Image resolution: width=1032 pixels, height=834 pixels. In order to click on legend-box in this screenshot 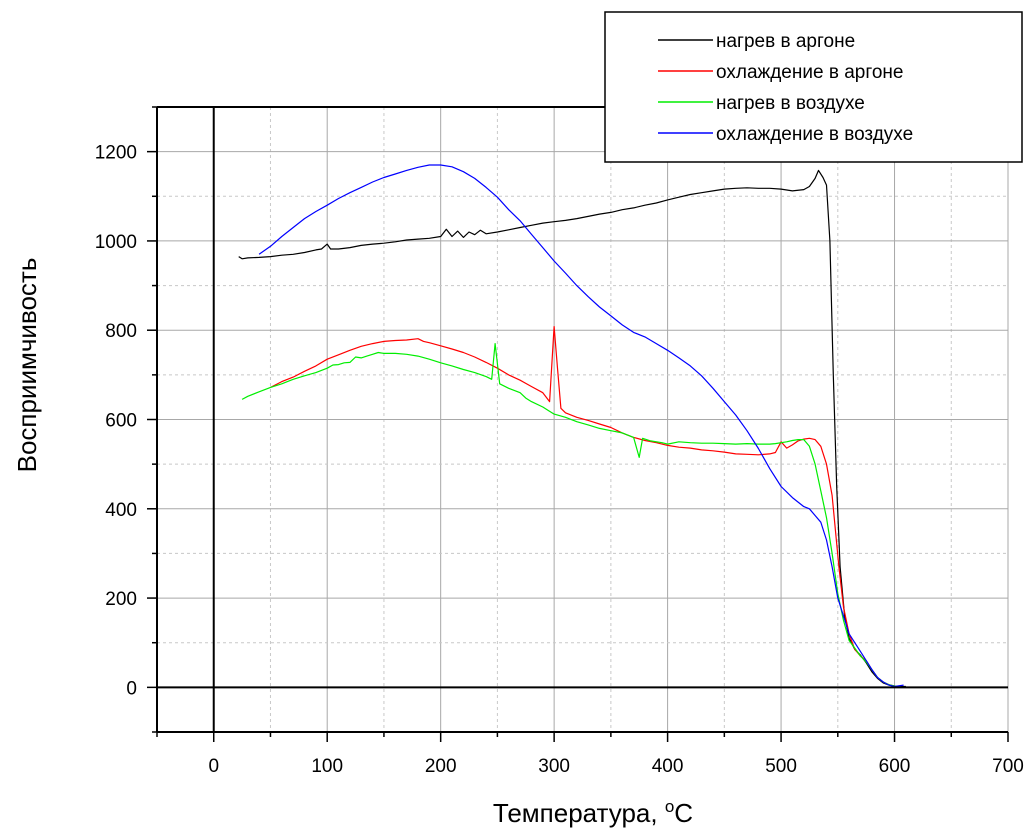, I will do `click(813, 87)`.